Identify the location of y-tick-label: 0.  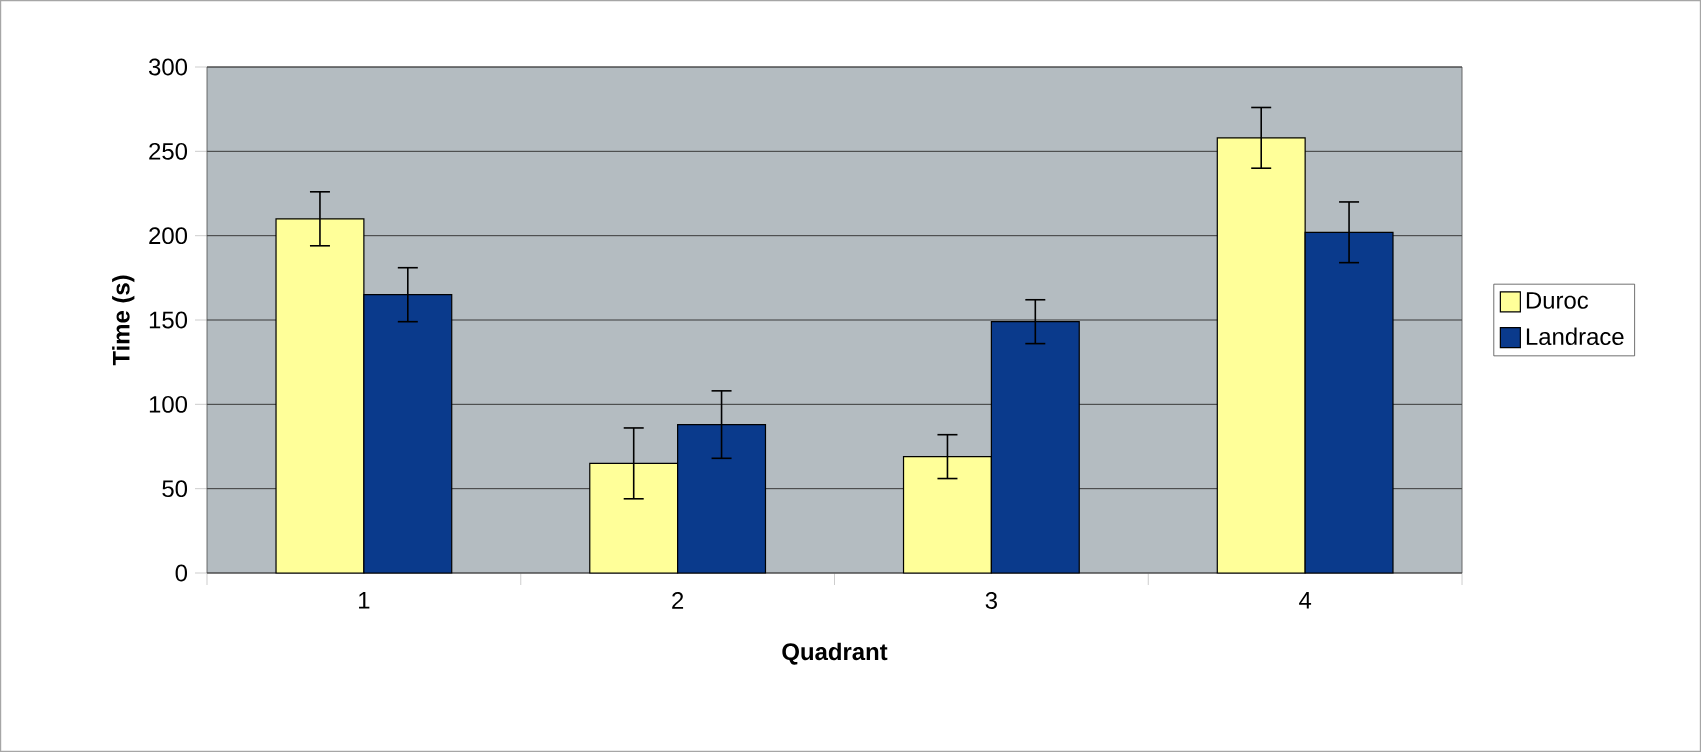
(181, 573).